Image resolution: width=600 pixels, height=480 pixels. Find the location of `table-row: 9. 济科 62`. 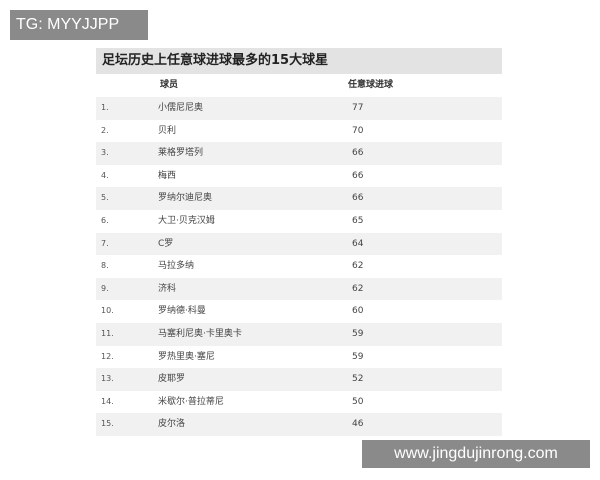

table-row: 9. 济科 62 is located at coordinates (299, 289).